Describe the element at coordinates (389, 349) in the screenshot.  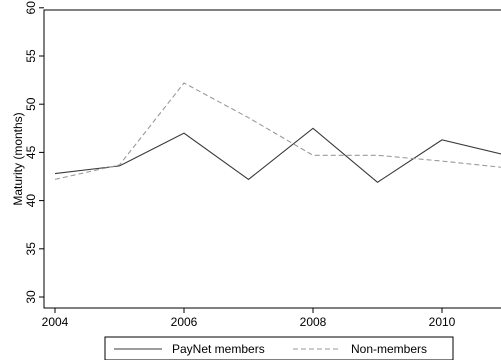
I see `legend-label: Non-members` at that location.